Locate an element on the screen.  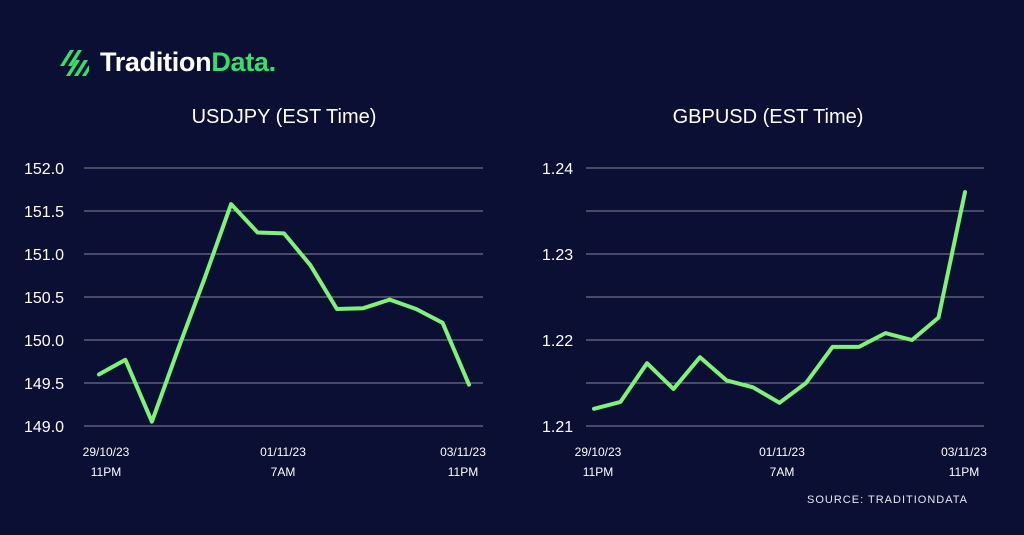
y-tick-label: 150.5 is located at coordinates (44, 298).